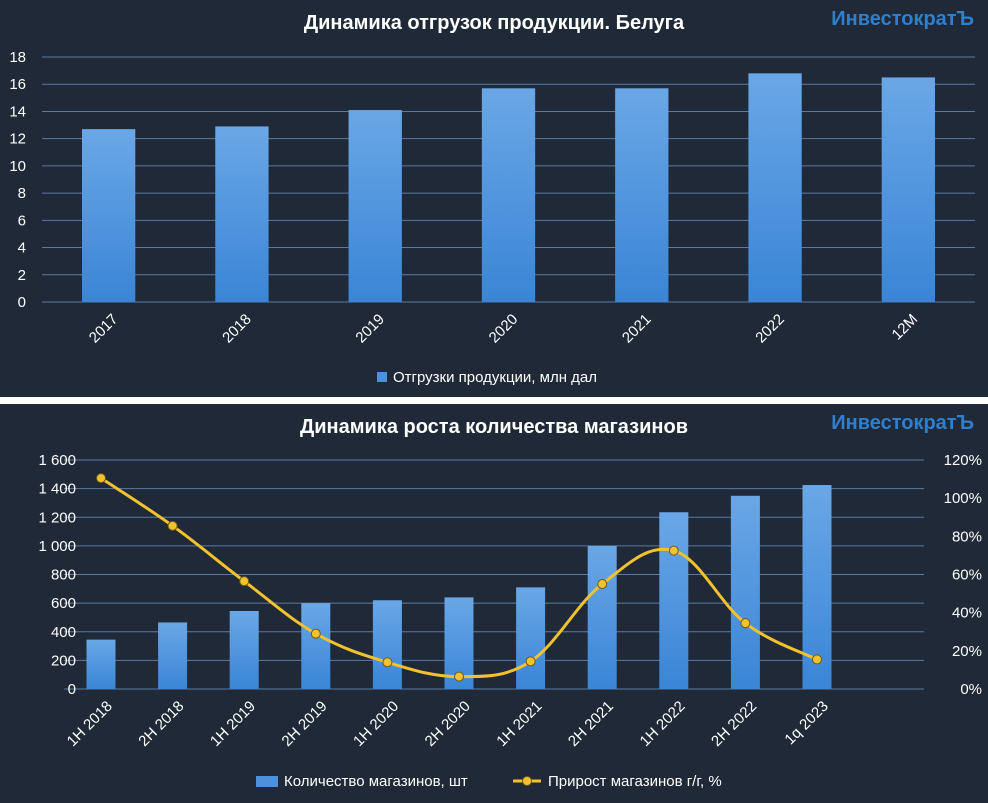 Image resolution: width=988 pixels, height=803 pixels. Describe the element at coordinates (663, 724) in the screenshot. I see `x-tick-label: 1H 2022` at that location.